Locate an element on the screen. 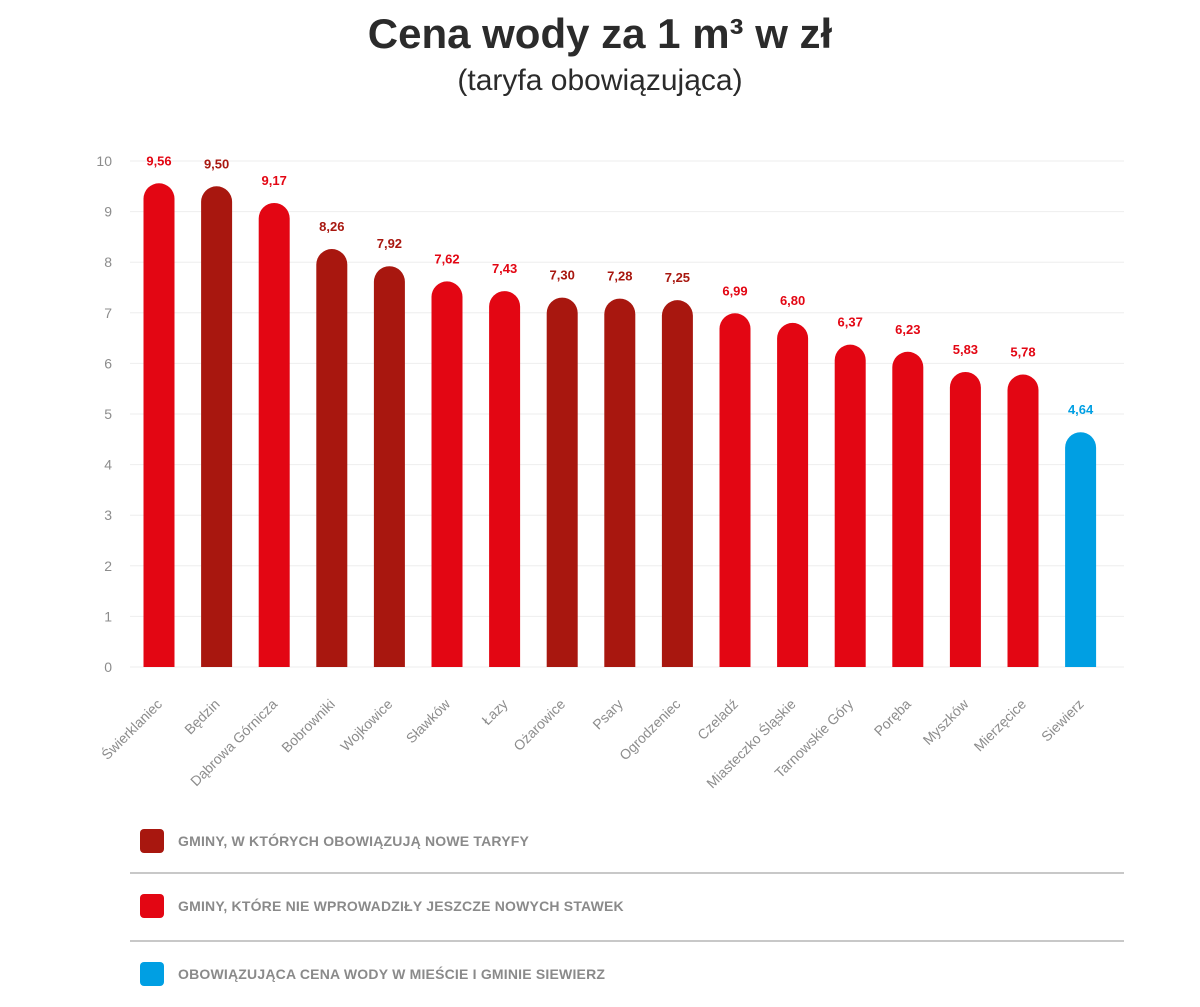 The width and height of the screenshot is (1200, 1007). data-label: 7,28 is located at coordinates (619, 276).